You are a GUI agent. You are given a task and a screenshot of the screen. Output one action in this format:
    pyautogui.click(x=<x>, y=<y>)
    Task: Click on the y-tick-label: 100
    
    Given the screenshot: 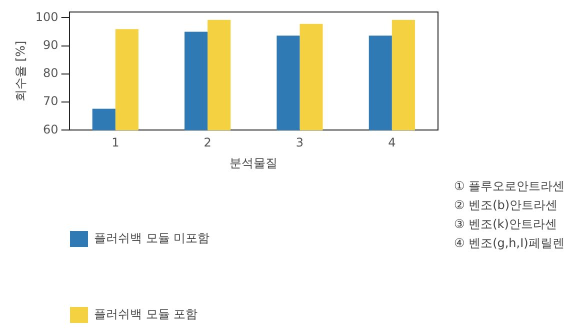 What is the action you would take?
    pyautogui.click(x=46, y=17)
    